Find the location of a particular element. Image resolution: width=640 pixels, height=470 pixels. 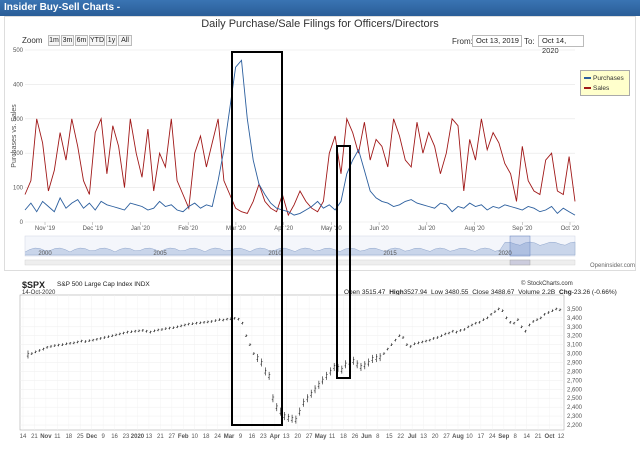

spx-y-tick-label: 2,600 is located at coordinates (575, 390).